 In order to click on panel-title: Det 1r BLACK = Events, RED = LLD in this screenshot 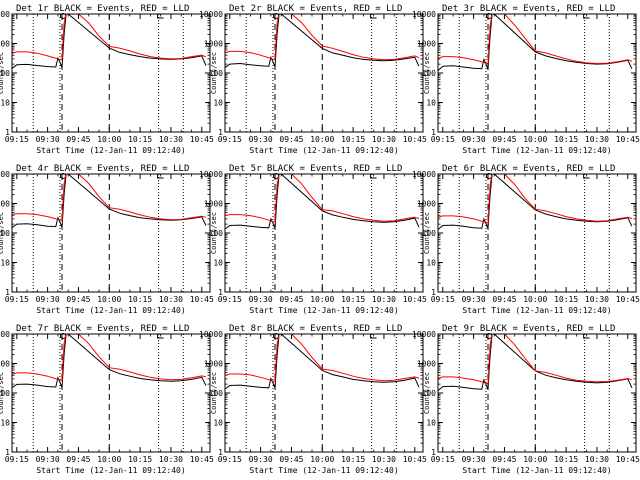, I will do `click(102, 9)`.